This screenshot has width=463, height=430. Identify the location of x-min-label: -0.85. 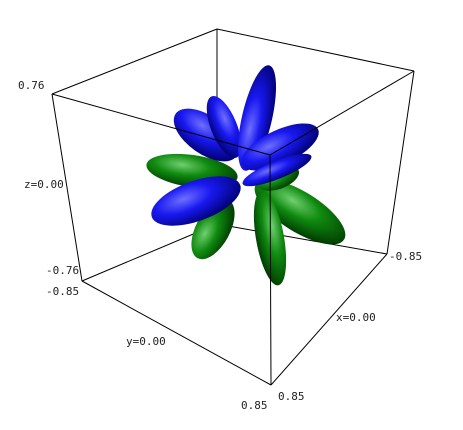
(405, 256).